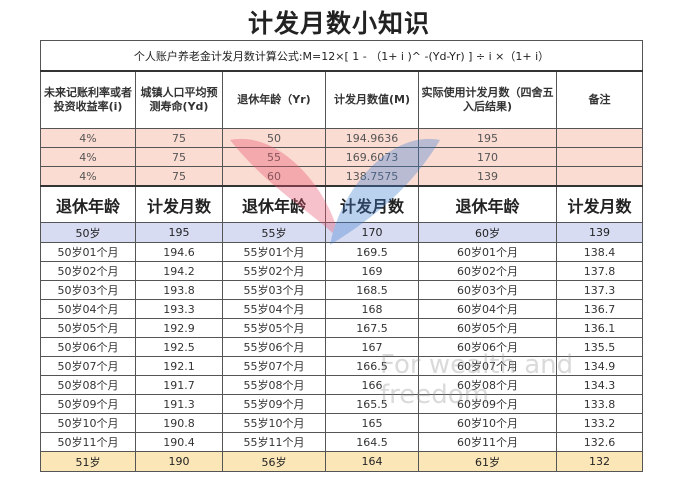  What do you see at coordinates (338, 23) in the screenshot?
I see `page-title: 计发月数小知识` at bounding box center [338, 23].